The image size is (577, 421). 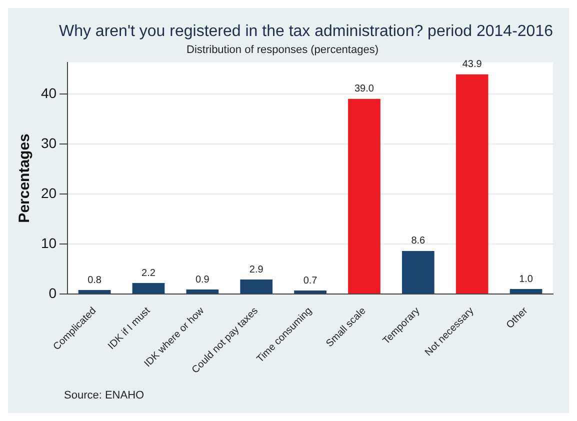 I want to click on chart-title: Why aren't you registered in the tax administration? period 2014-2016, so click(x=306, y=31).